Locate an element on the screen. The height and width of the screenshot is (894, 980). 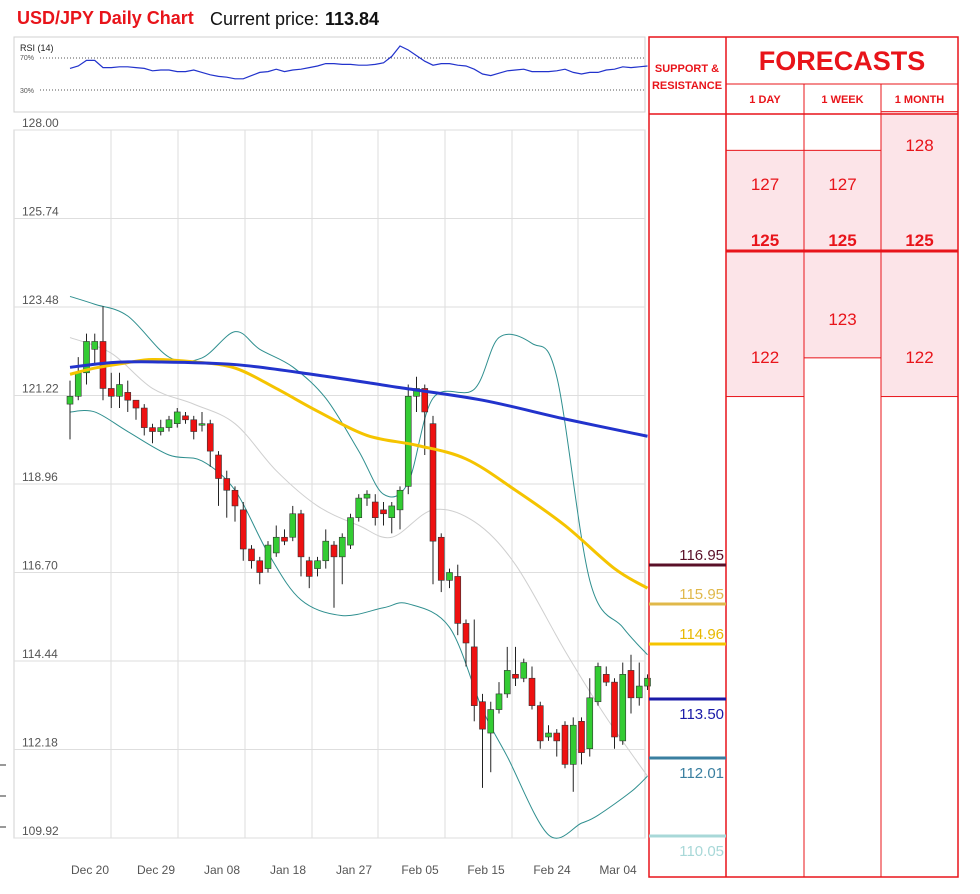
x-tick-label: Dec 29 is located at coordinates (156, 870).